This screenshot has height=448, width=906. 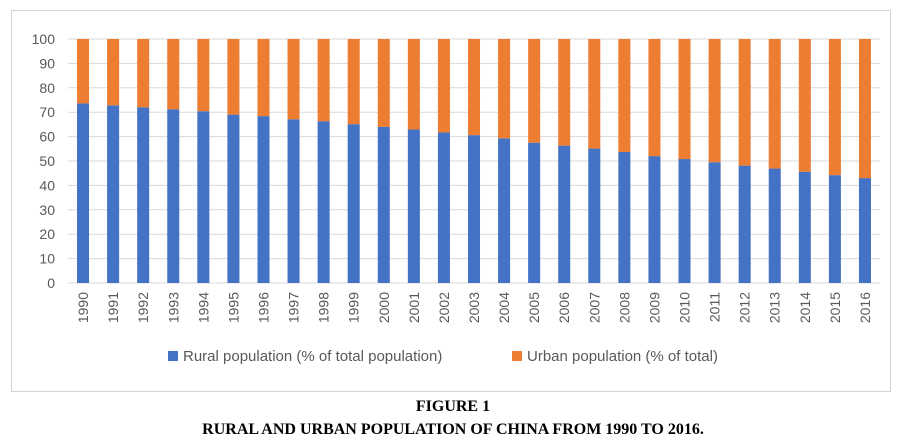 What do you see at coordinates (834, 107) in the screenshot?
I see `urban-bar-2015` at bounding box center [834, 107].